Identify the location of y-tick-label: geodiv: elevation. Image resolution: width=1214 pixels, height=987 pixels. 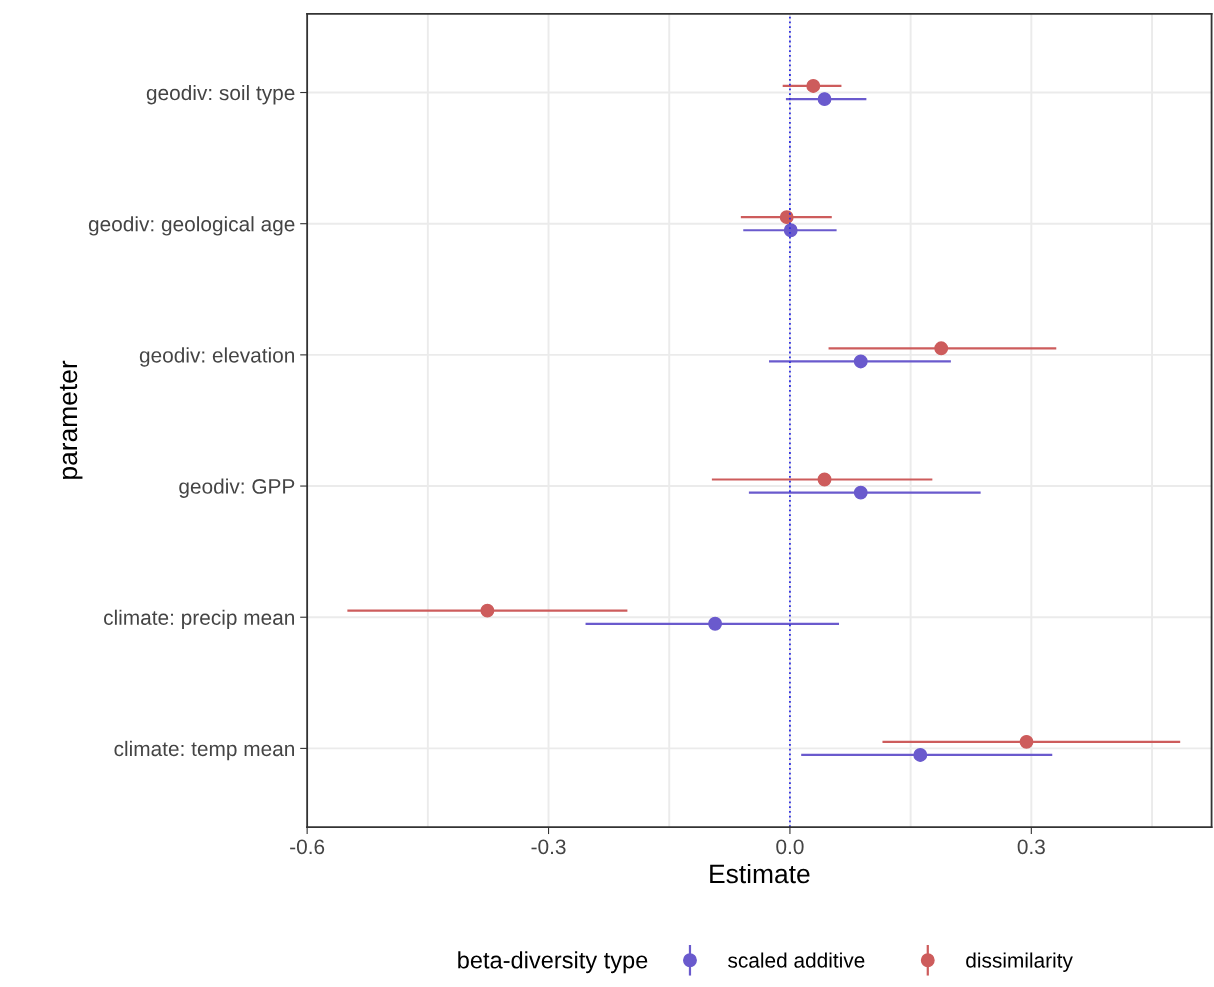
(216, 357).